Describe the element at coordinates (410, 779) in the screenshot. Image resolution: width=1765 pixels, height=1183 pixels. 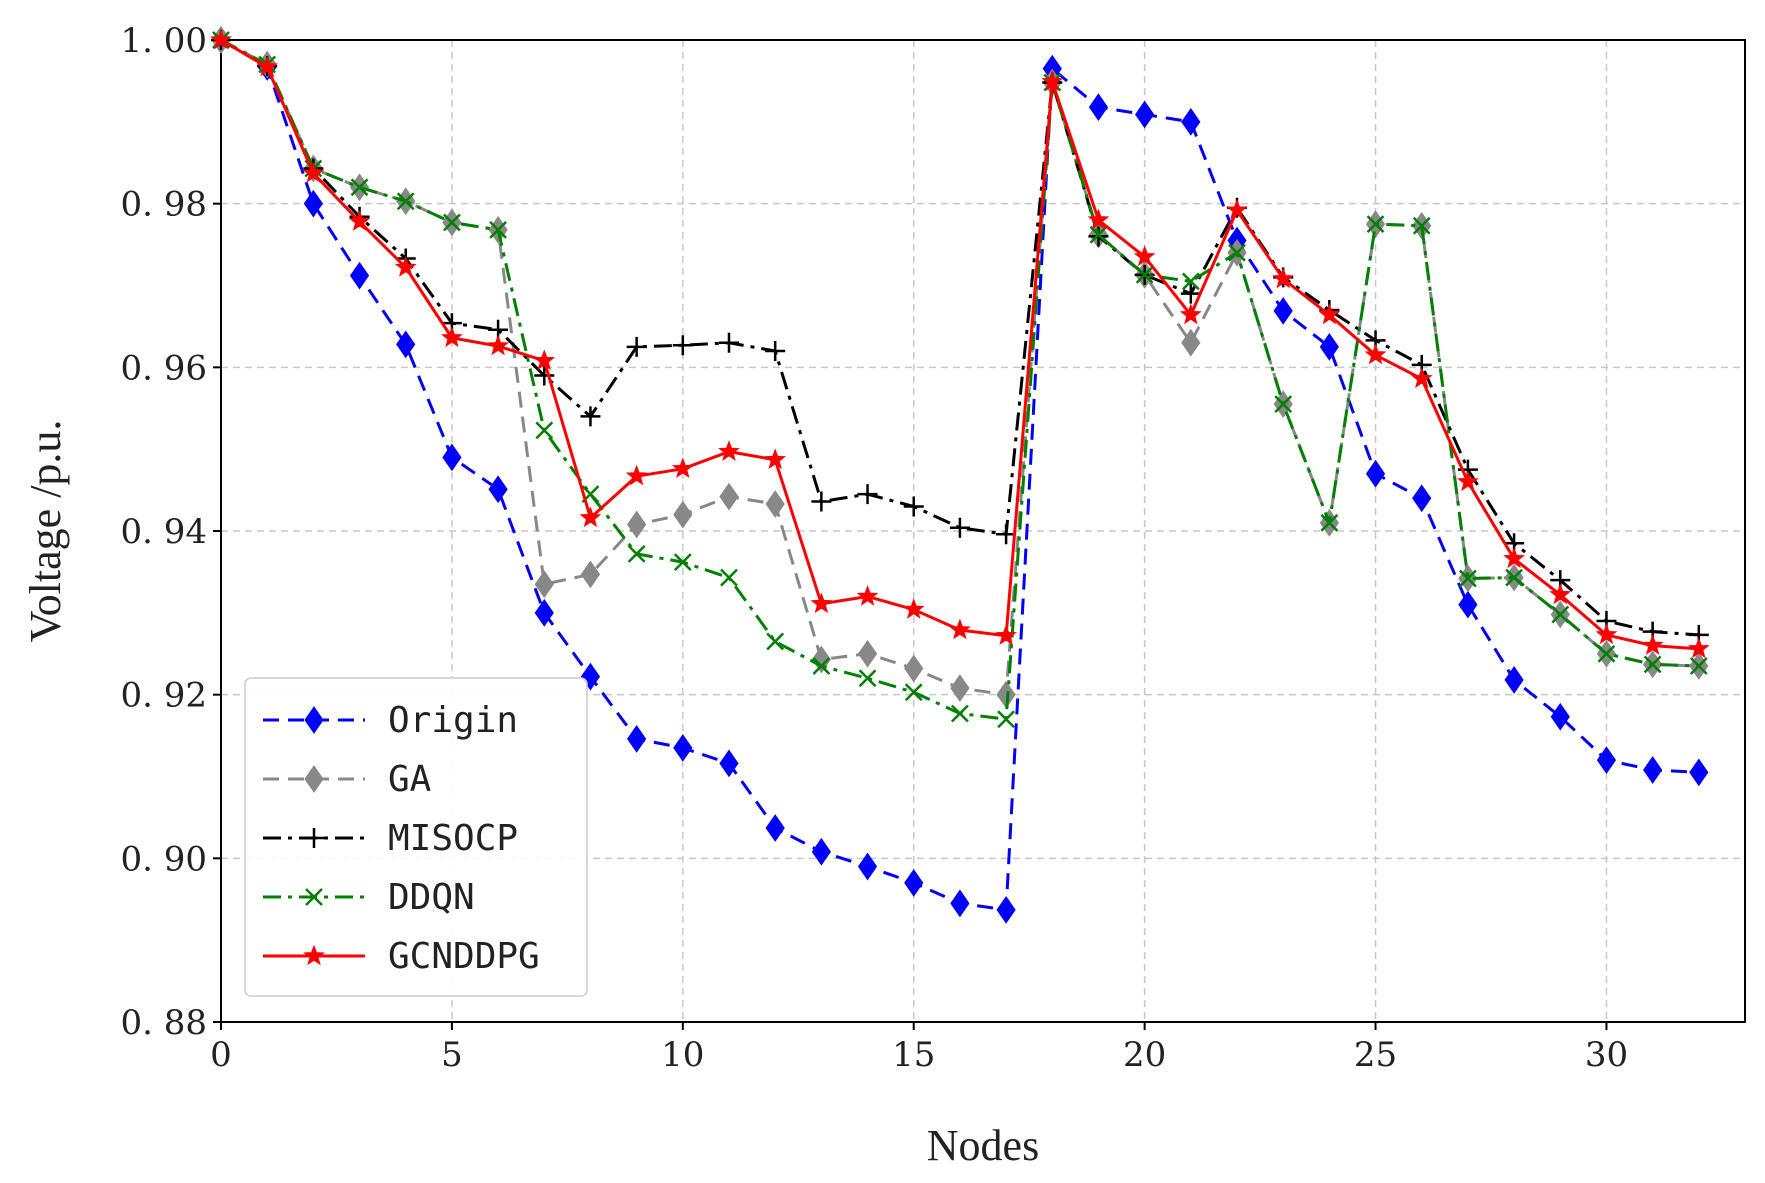
I see `legend-label: GA` at that location.